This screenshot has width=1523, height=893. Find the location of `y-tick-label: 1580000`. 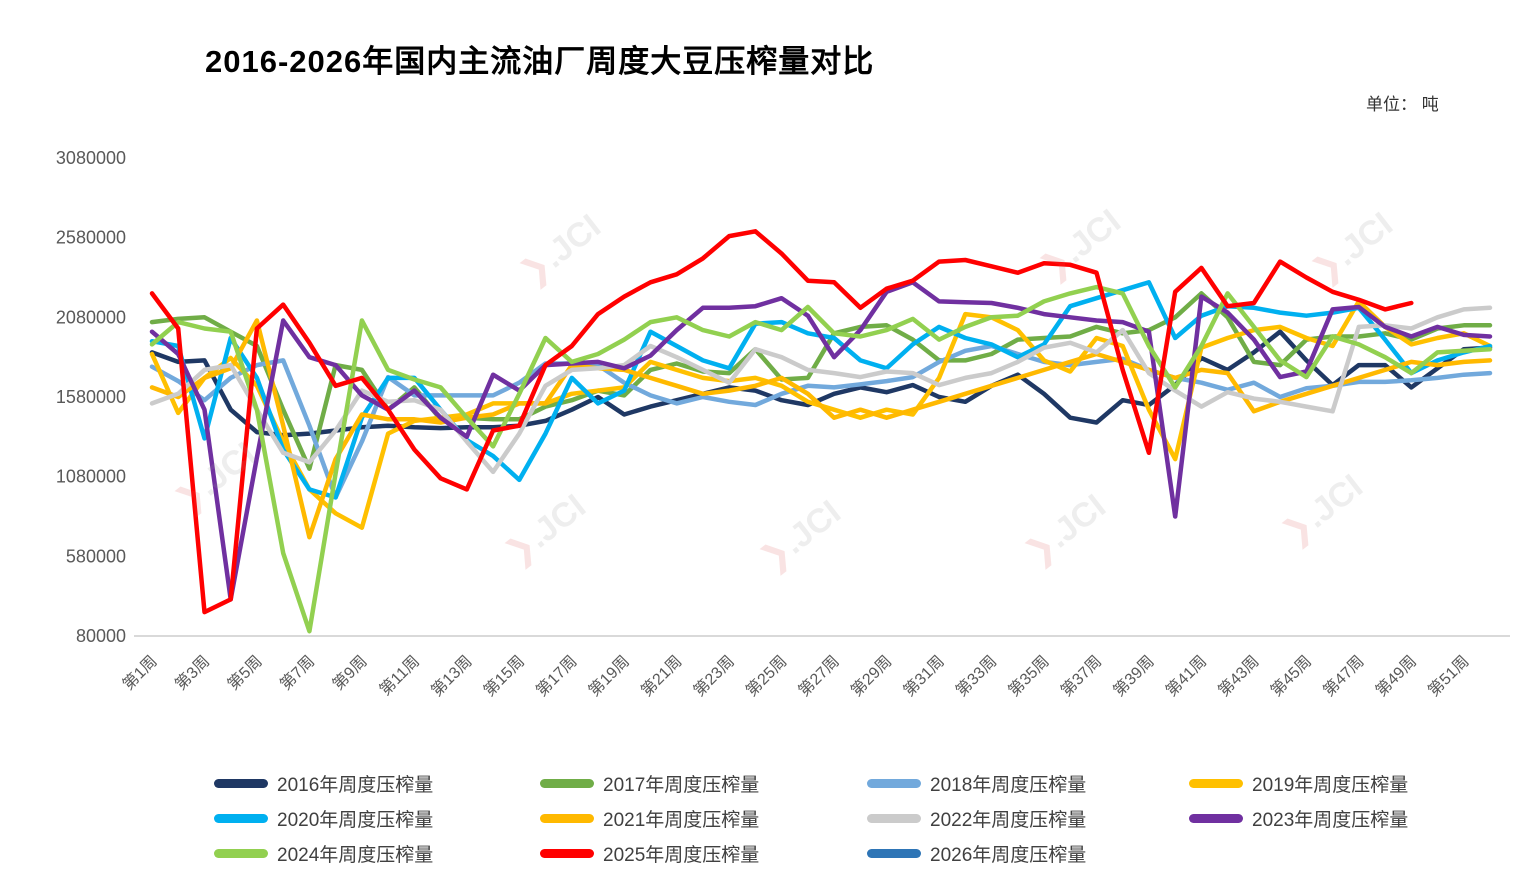

y-tick-label: 1580000 is located at coordinates (91, 397).